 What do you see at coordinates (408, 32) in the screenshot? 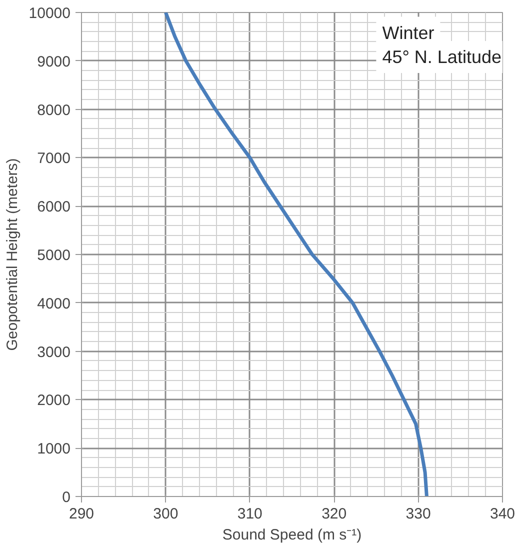
I see `annotation: Winter` at bounding box center [408, 32].